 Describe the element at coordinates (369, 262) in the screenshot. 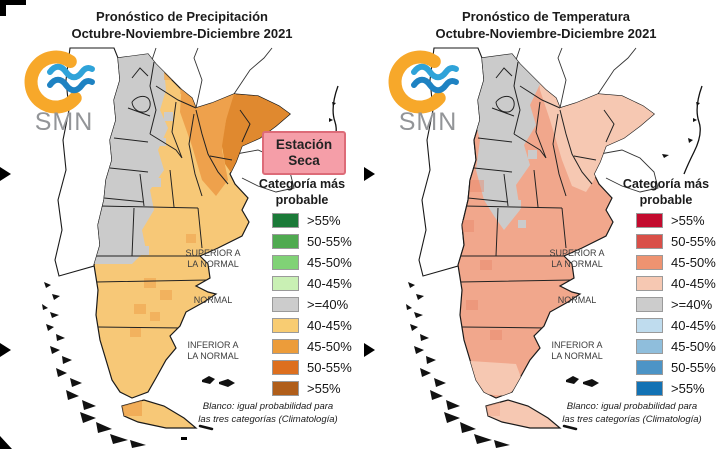

I see `map-frame-ticks` at that location.